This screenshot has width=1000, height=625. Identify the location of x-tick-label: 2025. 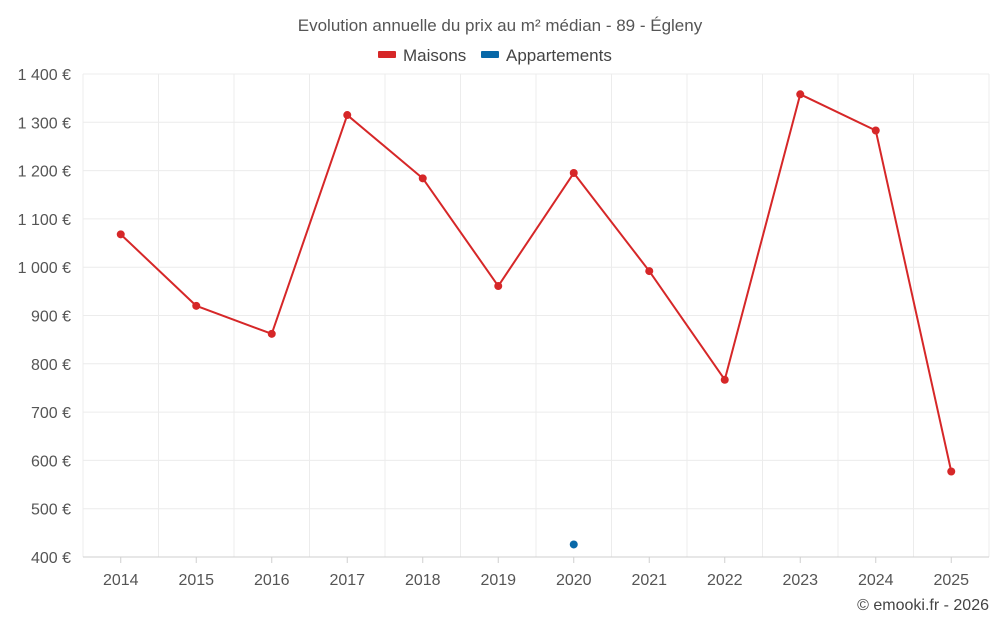
(951, 580).